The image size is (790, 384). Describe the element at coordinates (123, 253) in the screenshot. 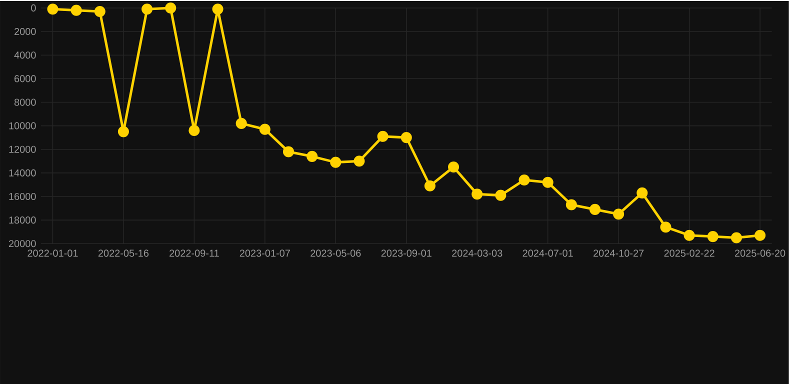

I see `x-tick-label: 2022-05-16` at that location.